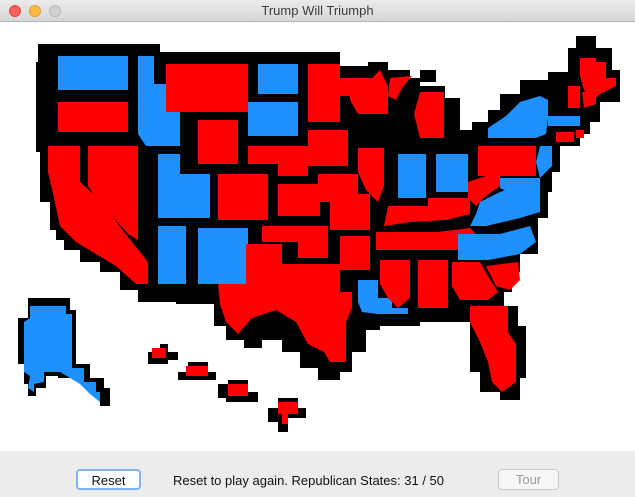  Describe the element at coordinates (564, 121) in the screenshot. I see `state-ma` at that location.